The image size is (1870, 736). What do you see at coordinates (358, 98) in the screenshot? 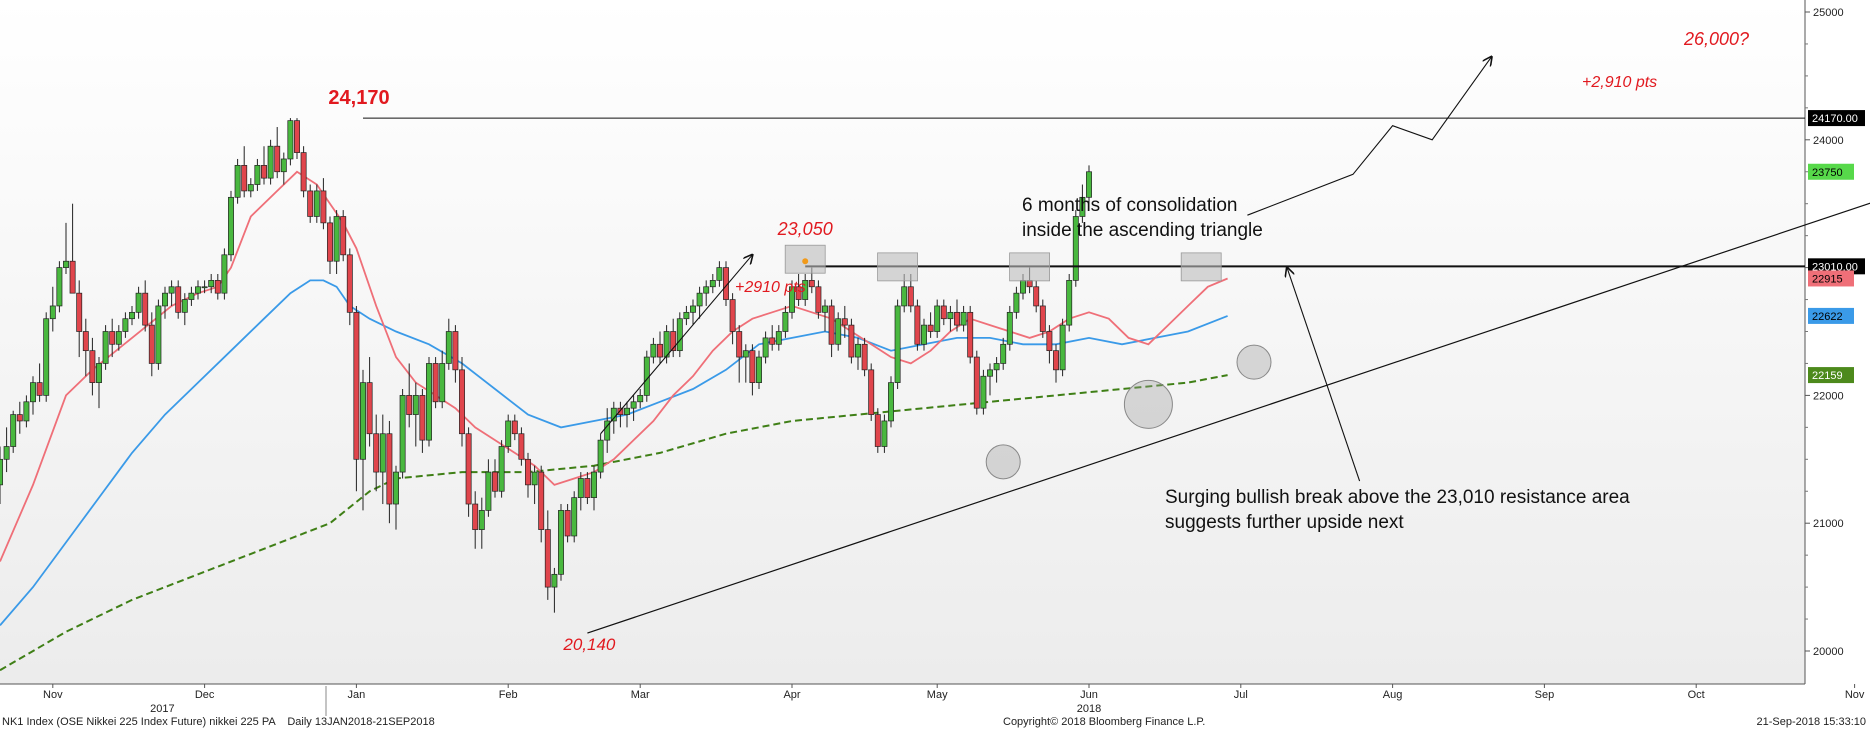
I see `peak-value-label: 24,170` at bounding box center [358, 98].